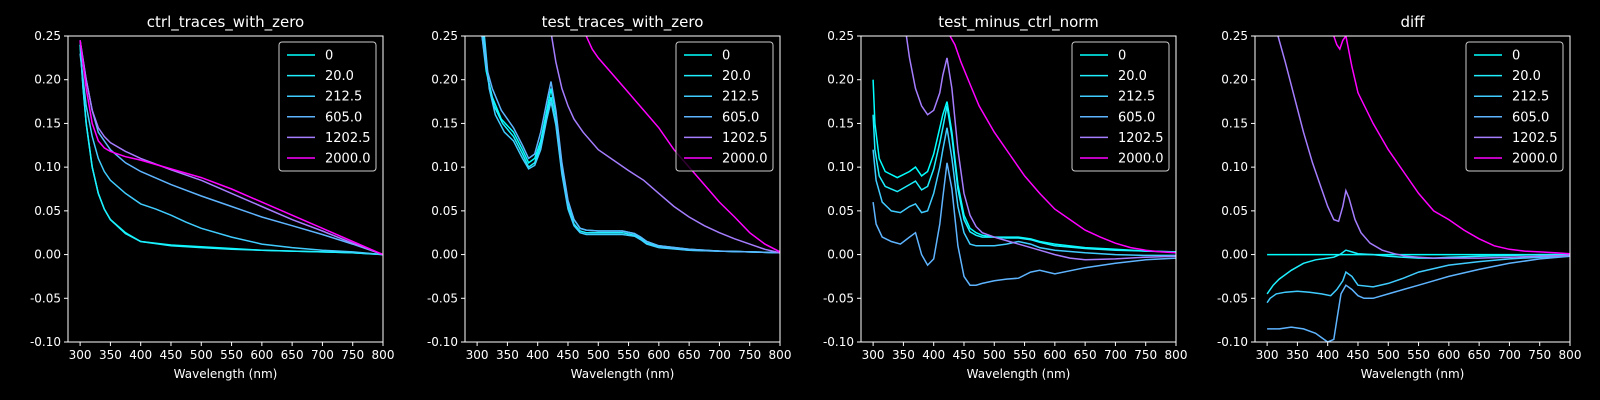 This screenshot has width=1600, height=400. Describe the element at coordinates (47, 80) in the screenshot. I see `y-tick-label: 0.20` at that location.